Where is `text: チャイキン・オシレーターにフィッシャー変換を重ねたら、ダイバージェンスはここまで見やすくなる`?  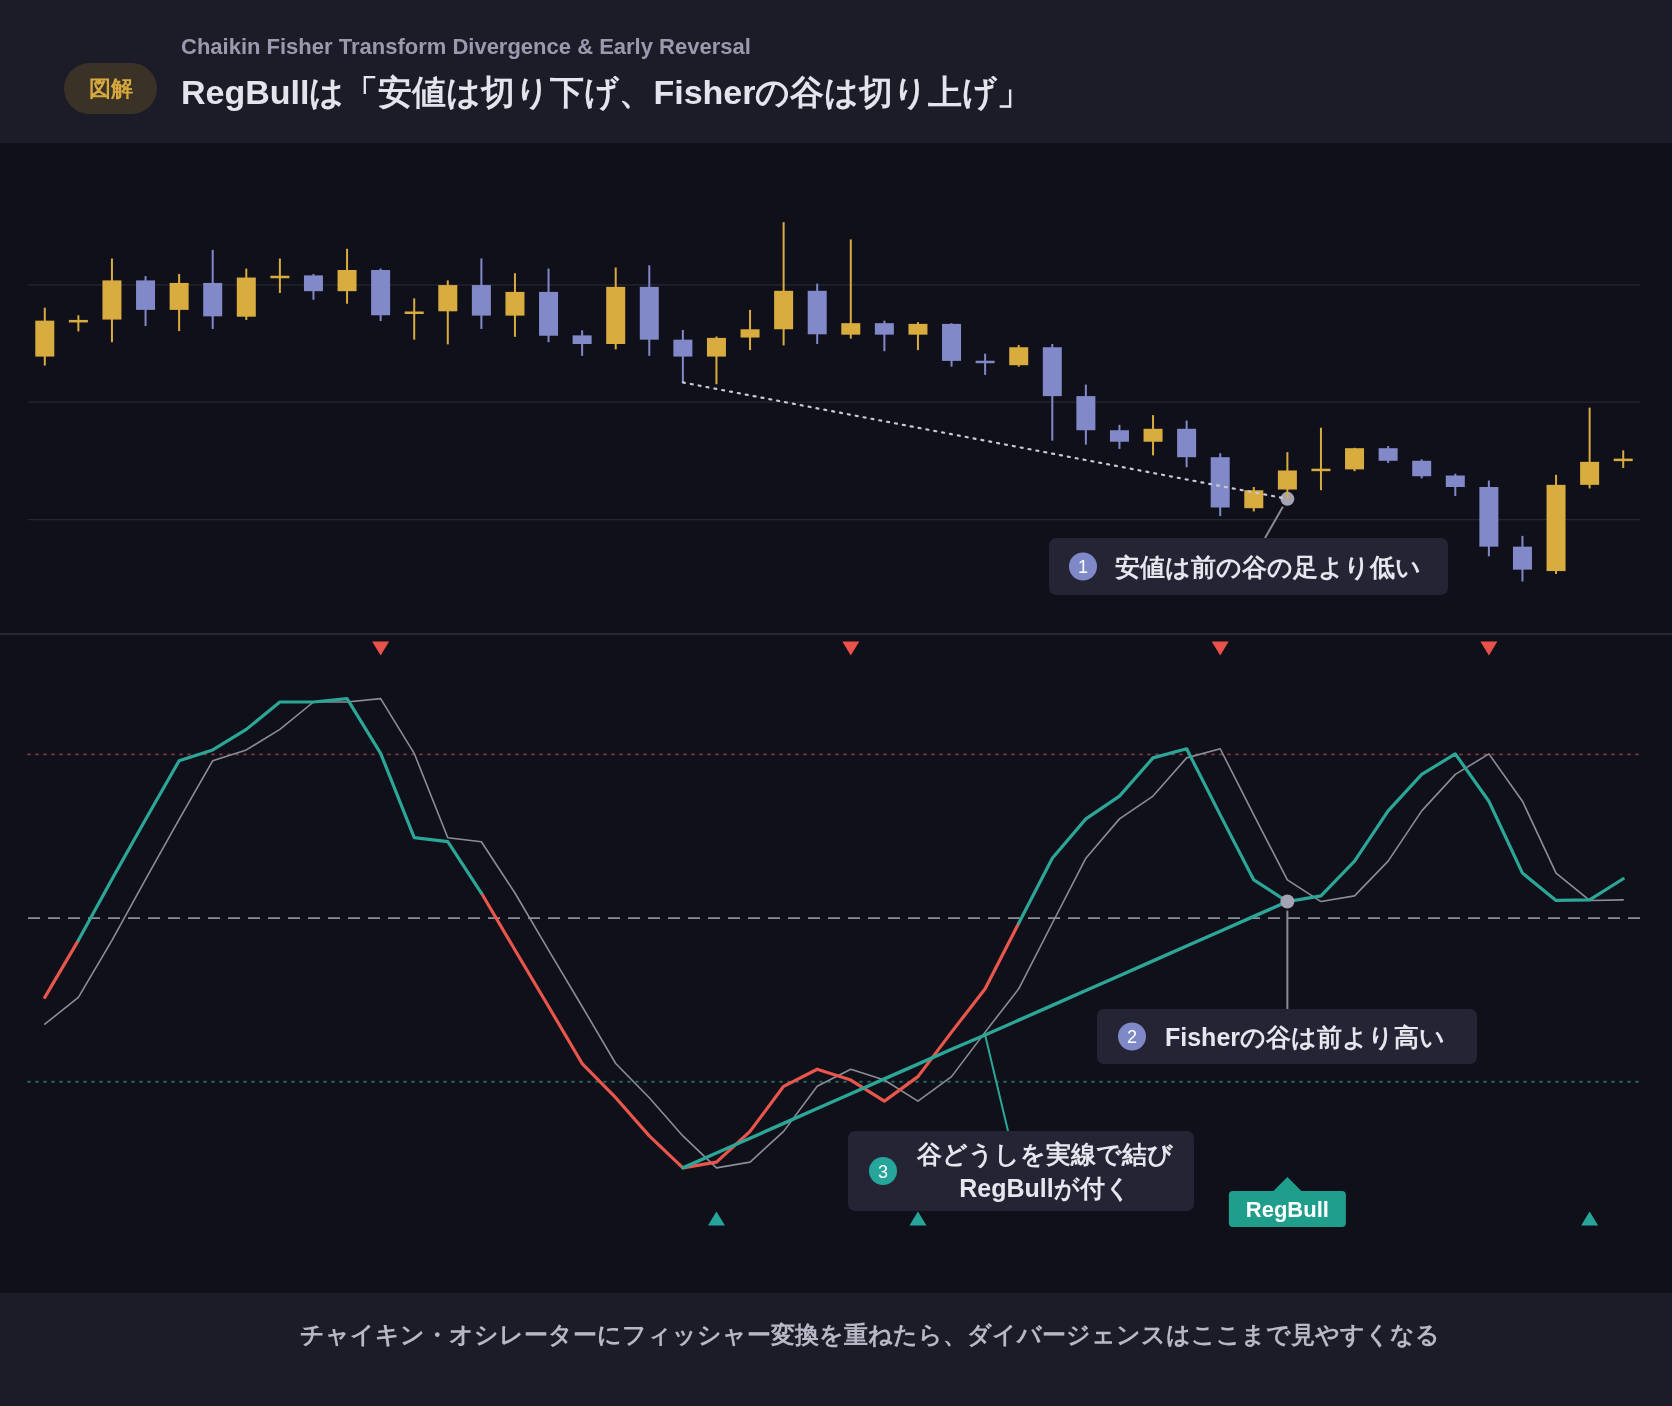
text: チャイキン・オシレーターにフィッシャー変換を重ねたら、ダイバージェンスはここまで見やすくなる is located at coordinates (870, 1334).